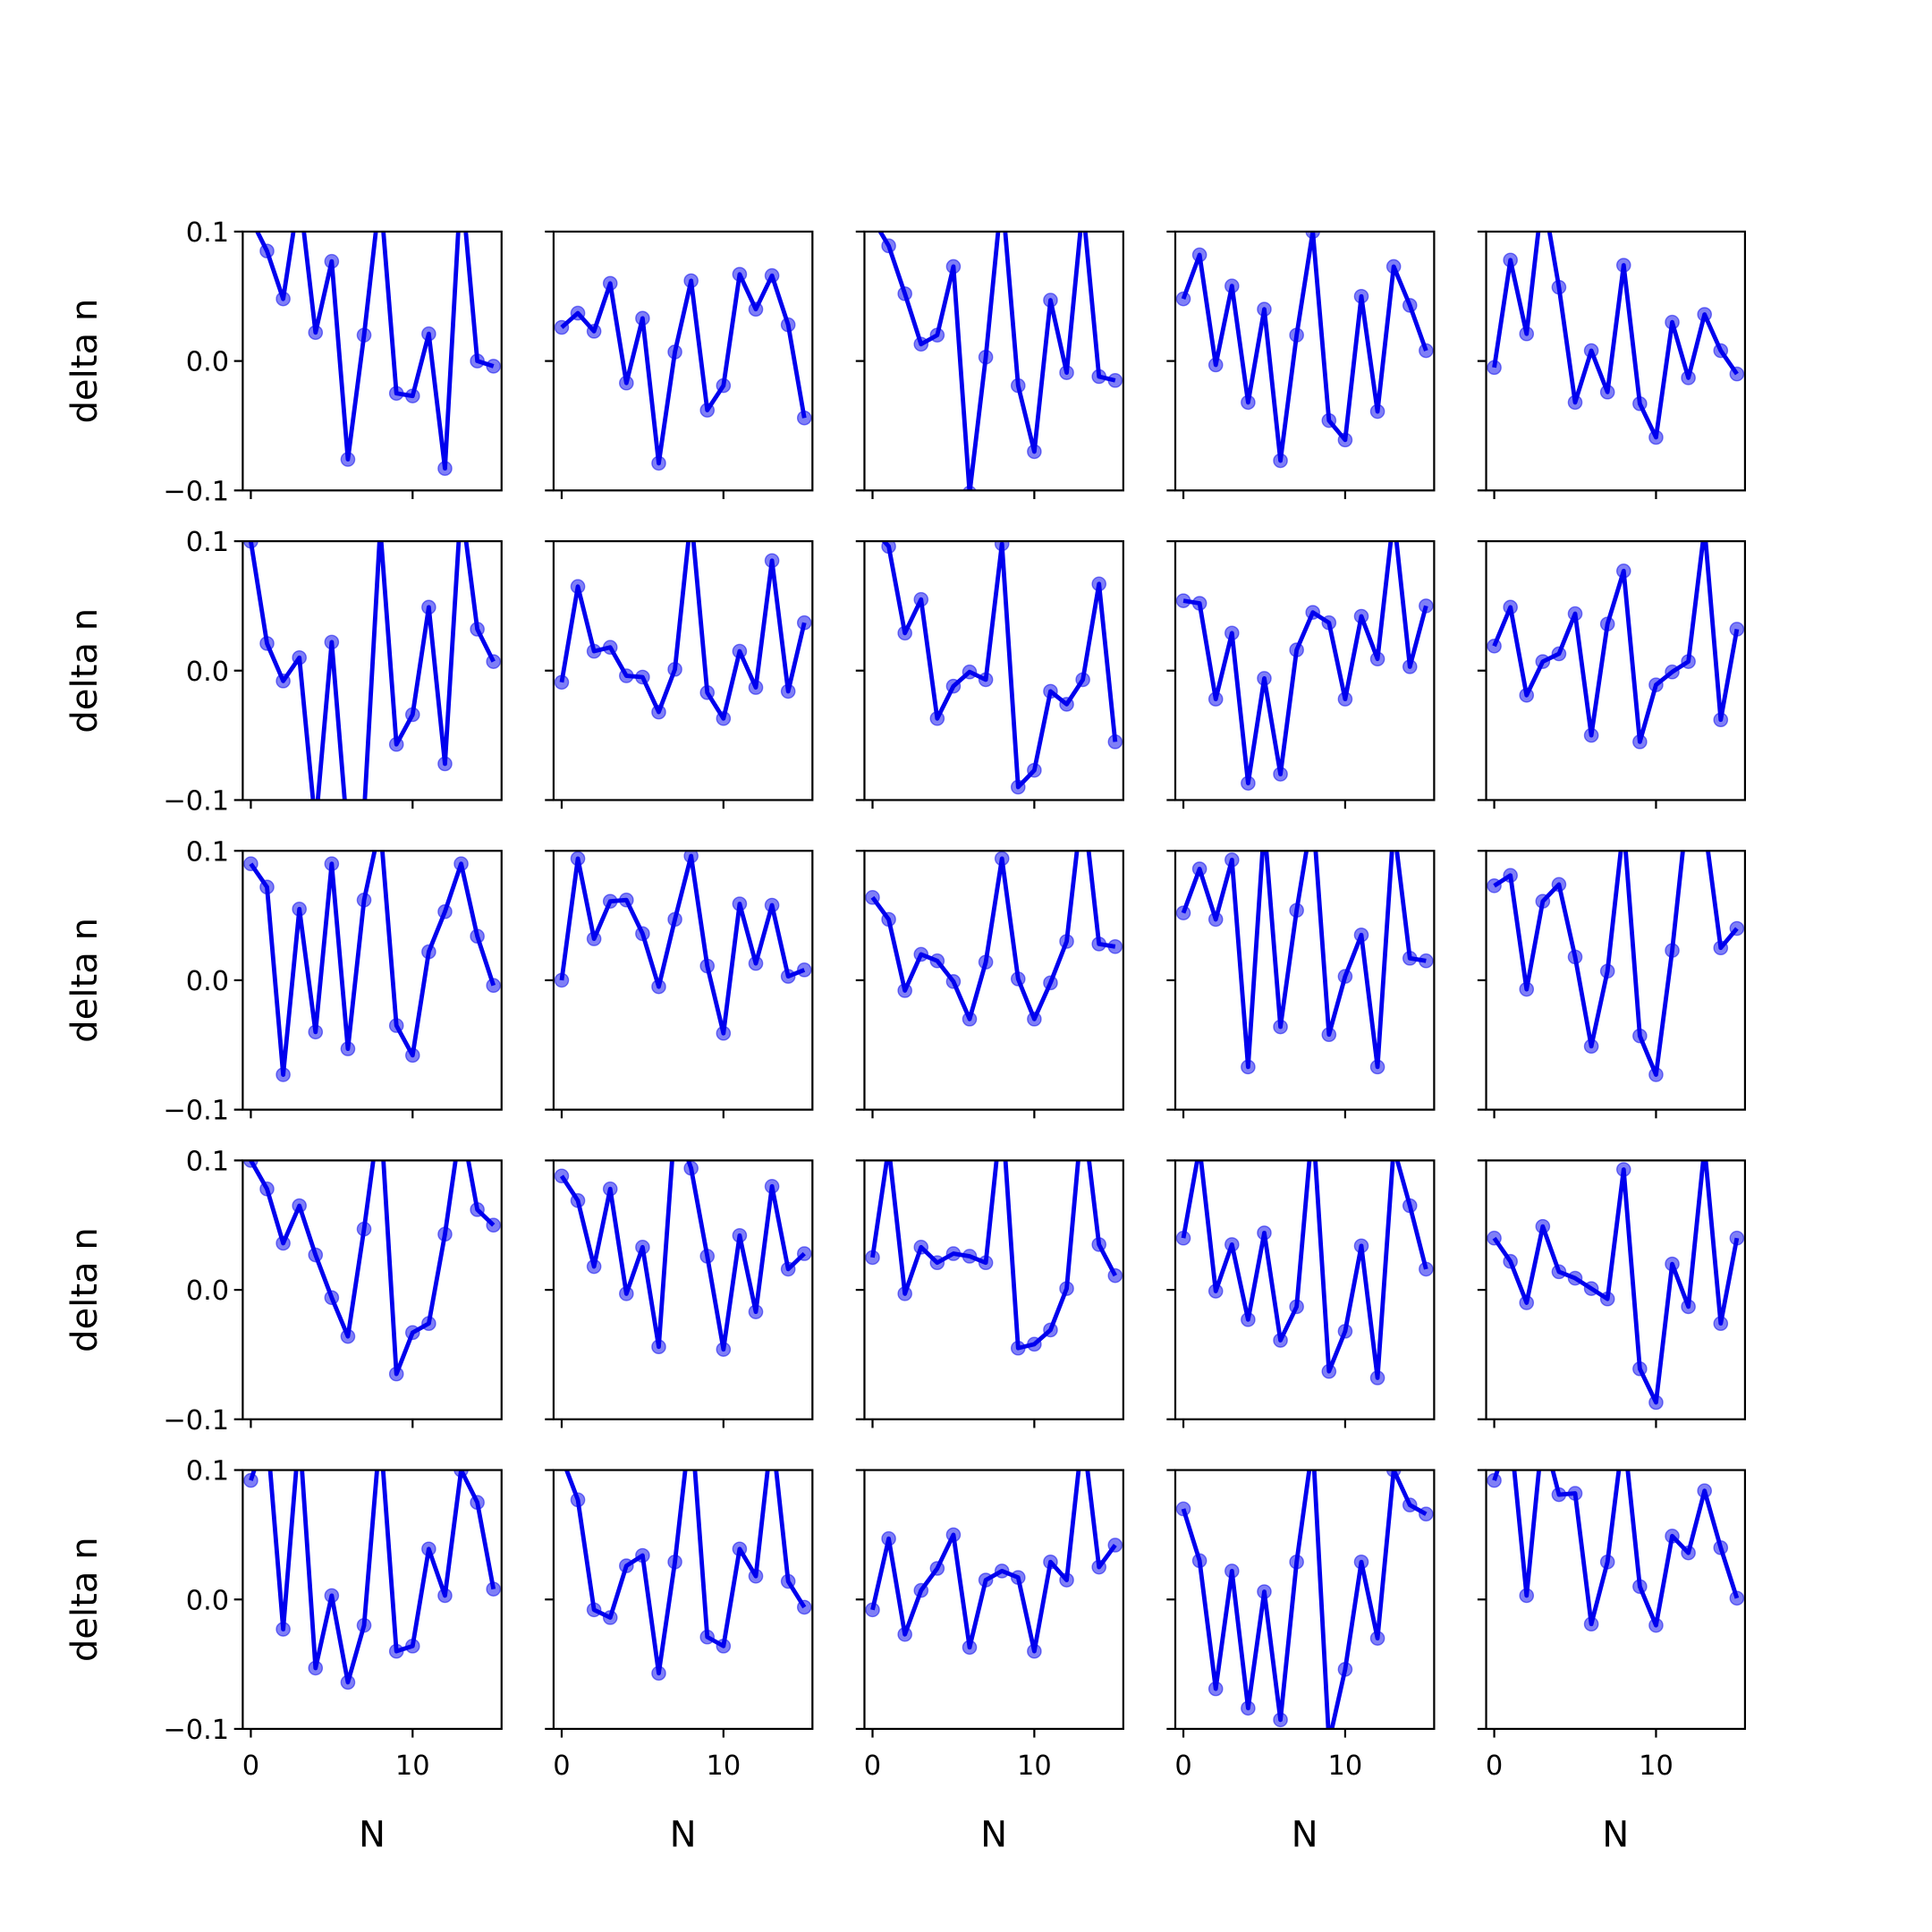 Image resolution: width=1932 pixels, height=1932 pixels. What do you see at coordinates (1034, 1766) in the screenshot?
I see `x-tick-label: 10` at bounding box center [1034, 1766].